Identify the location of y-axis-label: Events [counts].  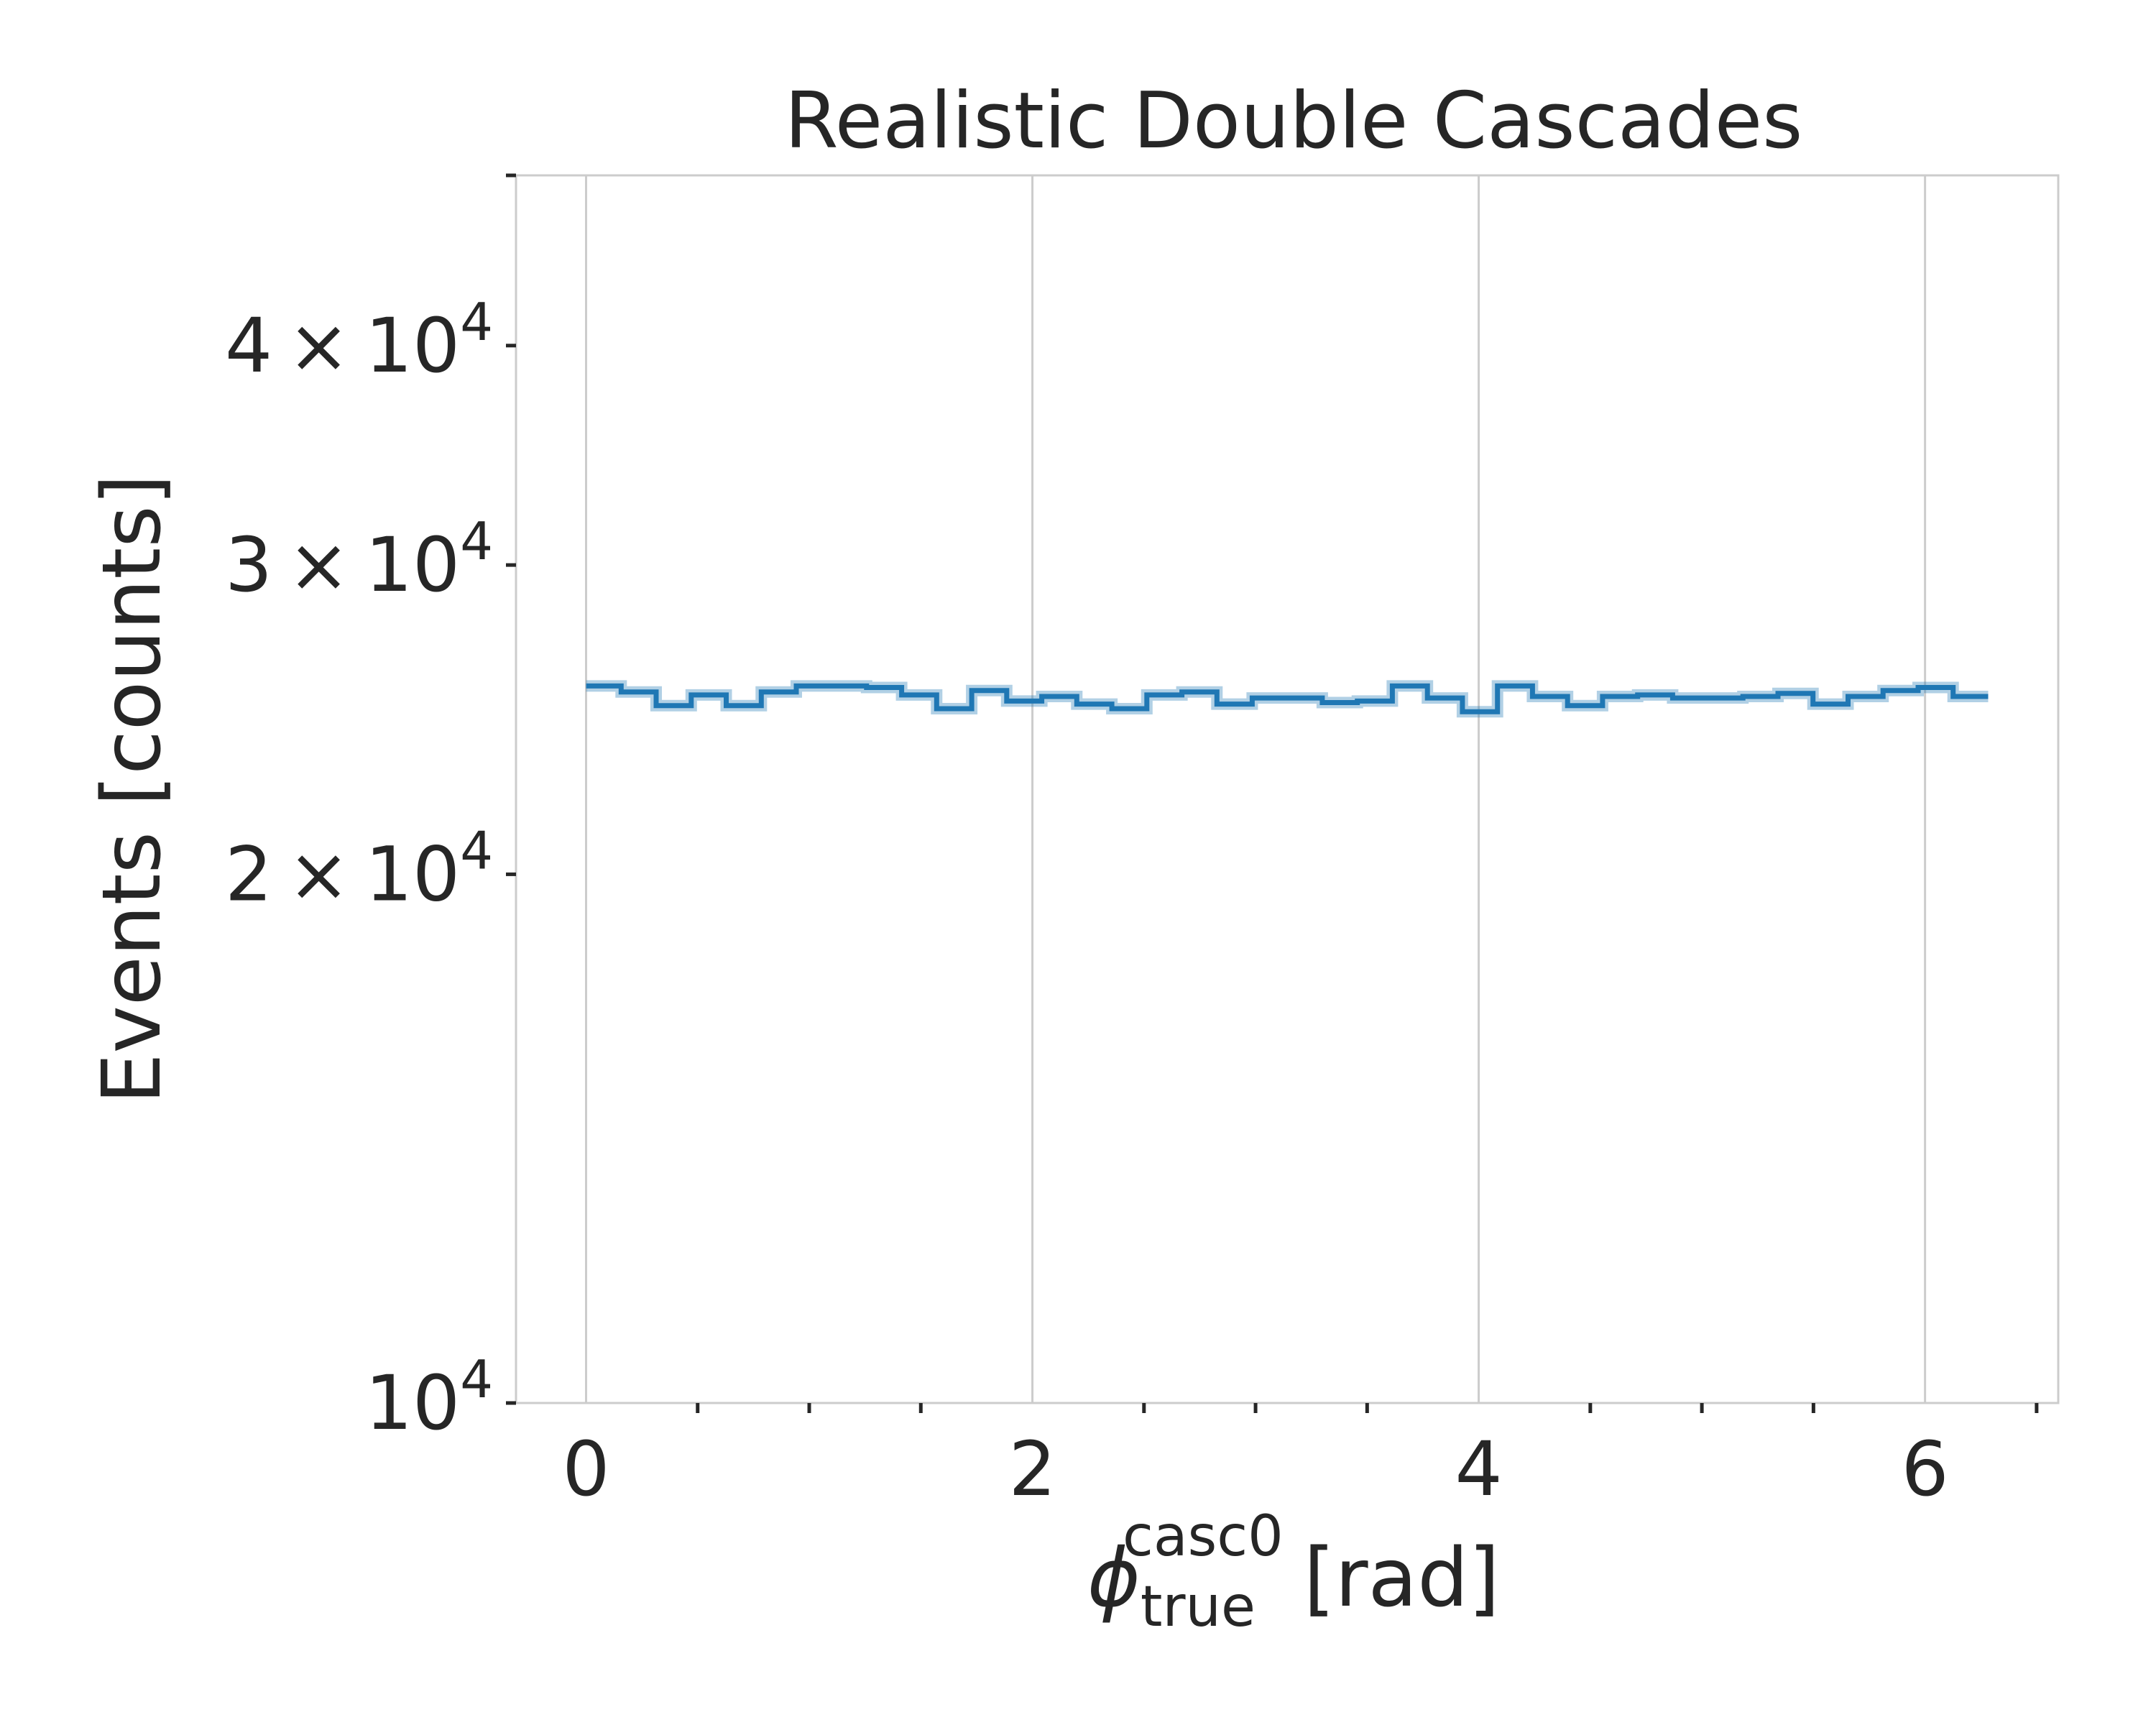
(132, 789).